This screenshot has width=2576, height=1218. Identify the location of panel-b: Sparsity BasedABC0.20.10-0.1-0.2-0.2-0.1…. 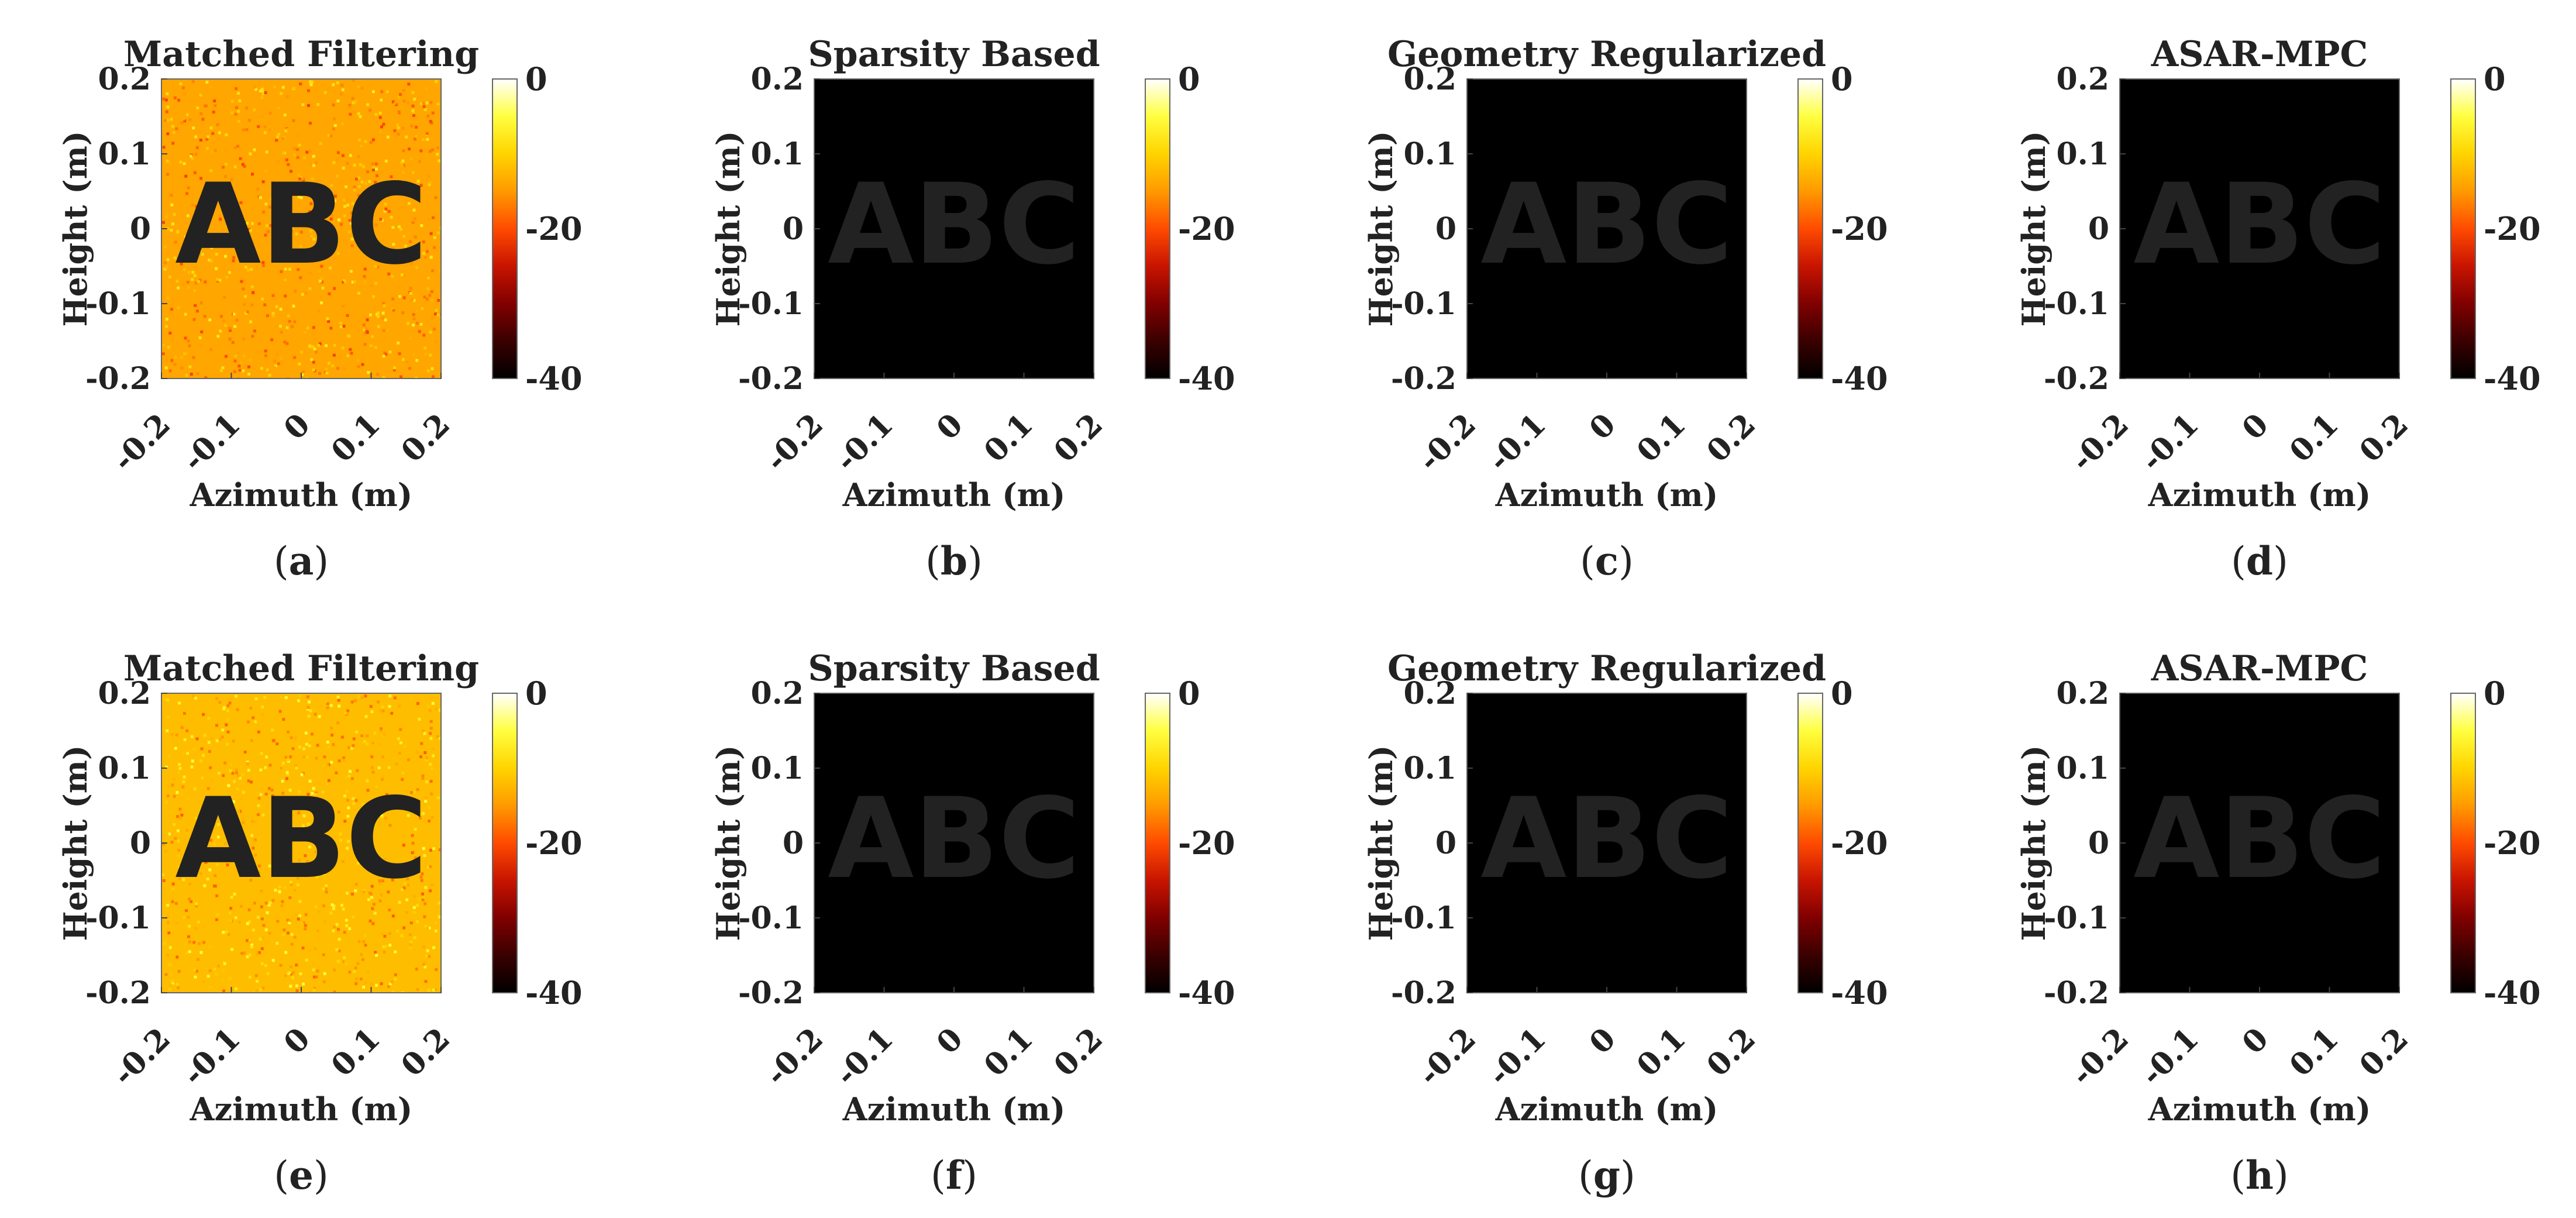
(972, 309).